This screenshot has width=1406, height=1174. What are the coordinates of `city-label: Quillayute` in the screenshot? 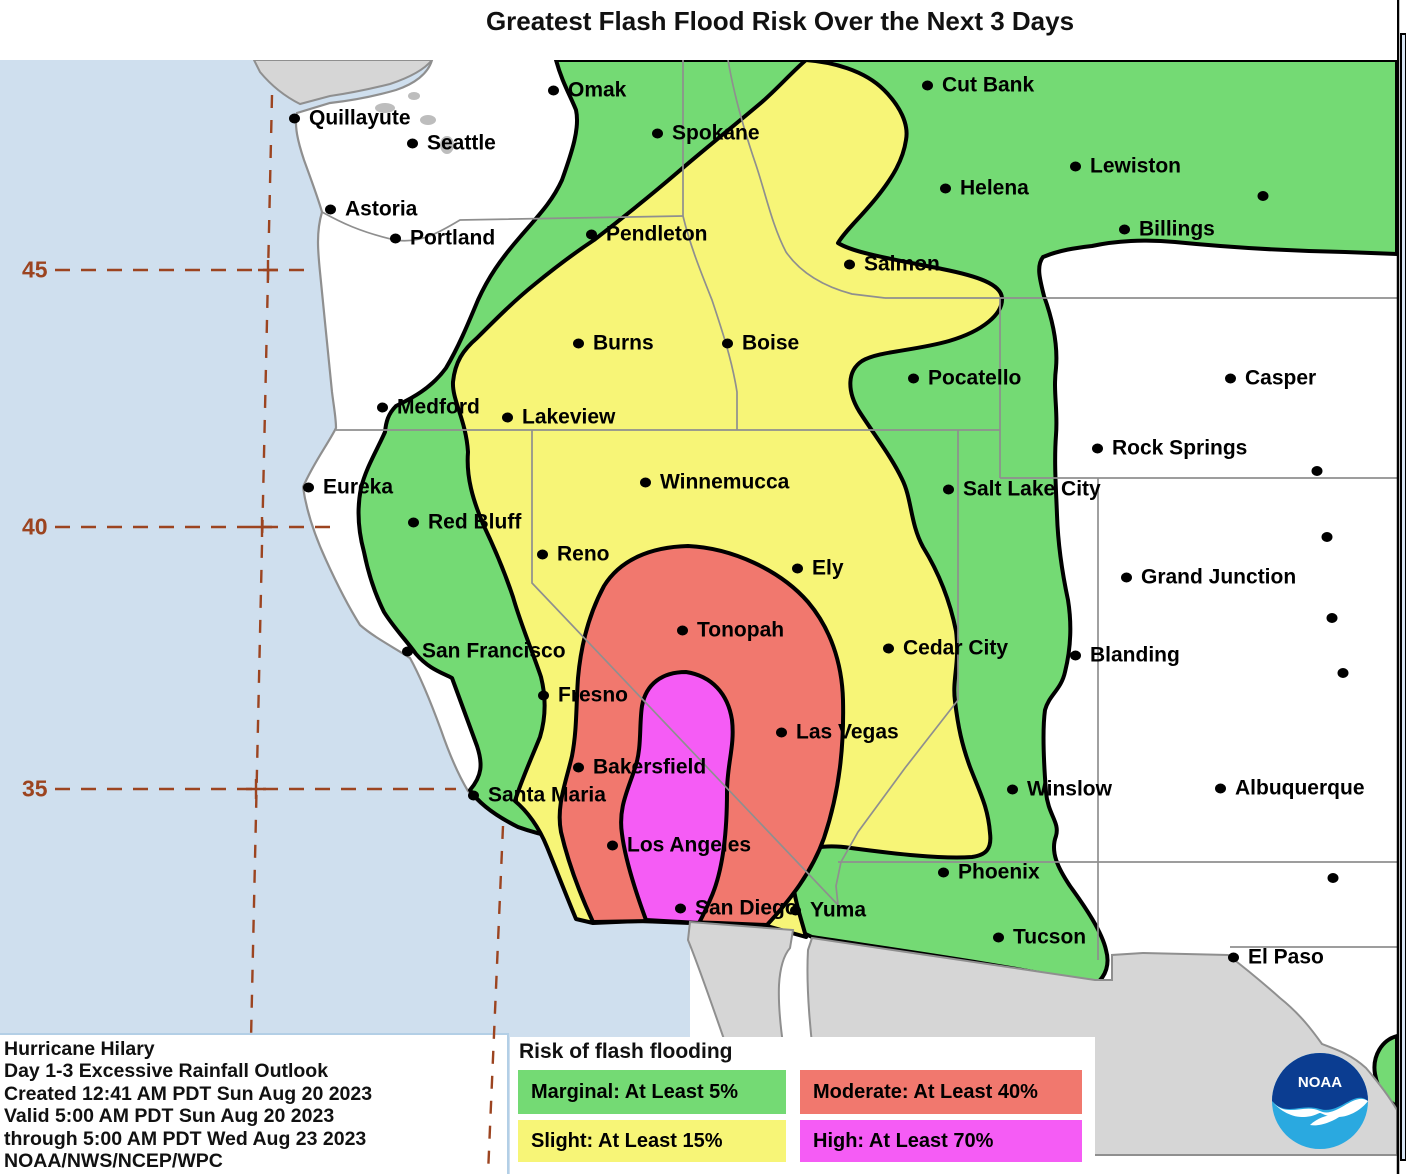 It's located at (360, 118).